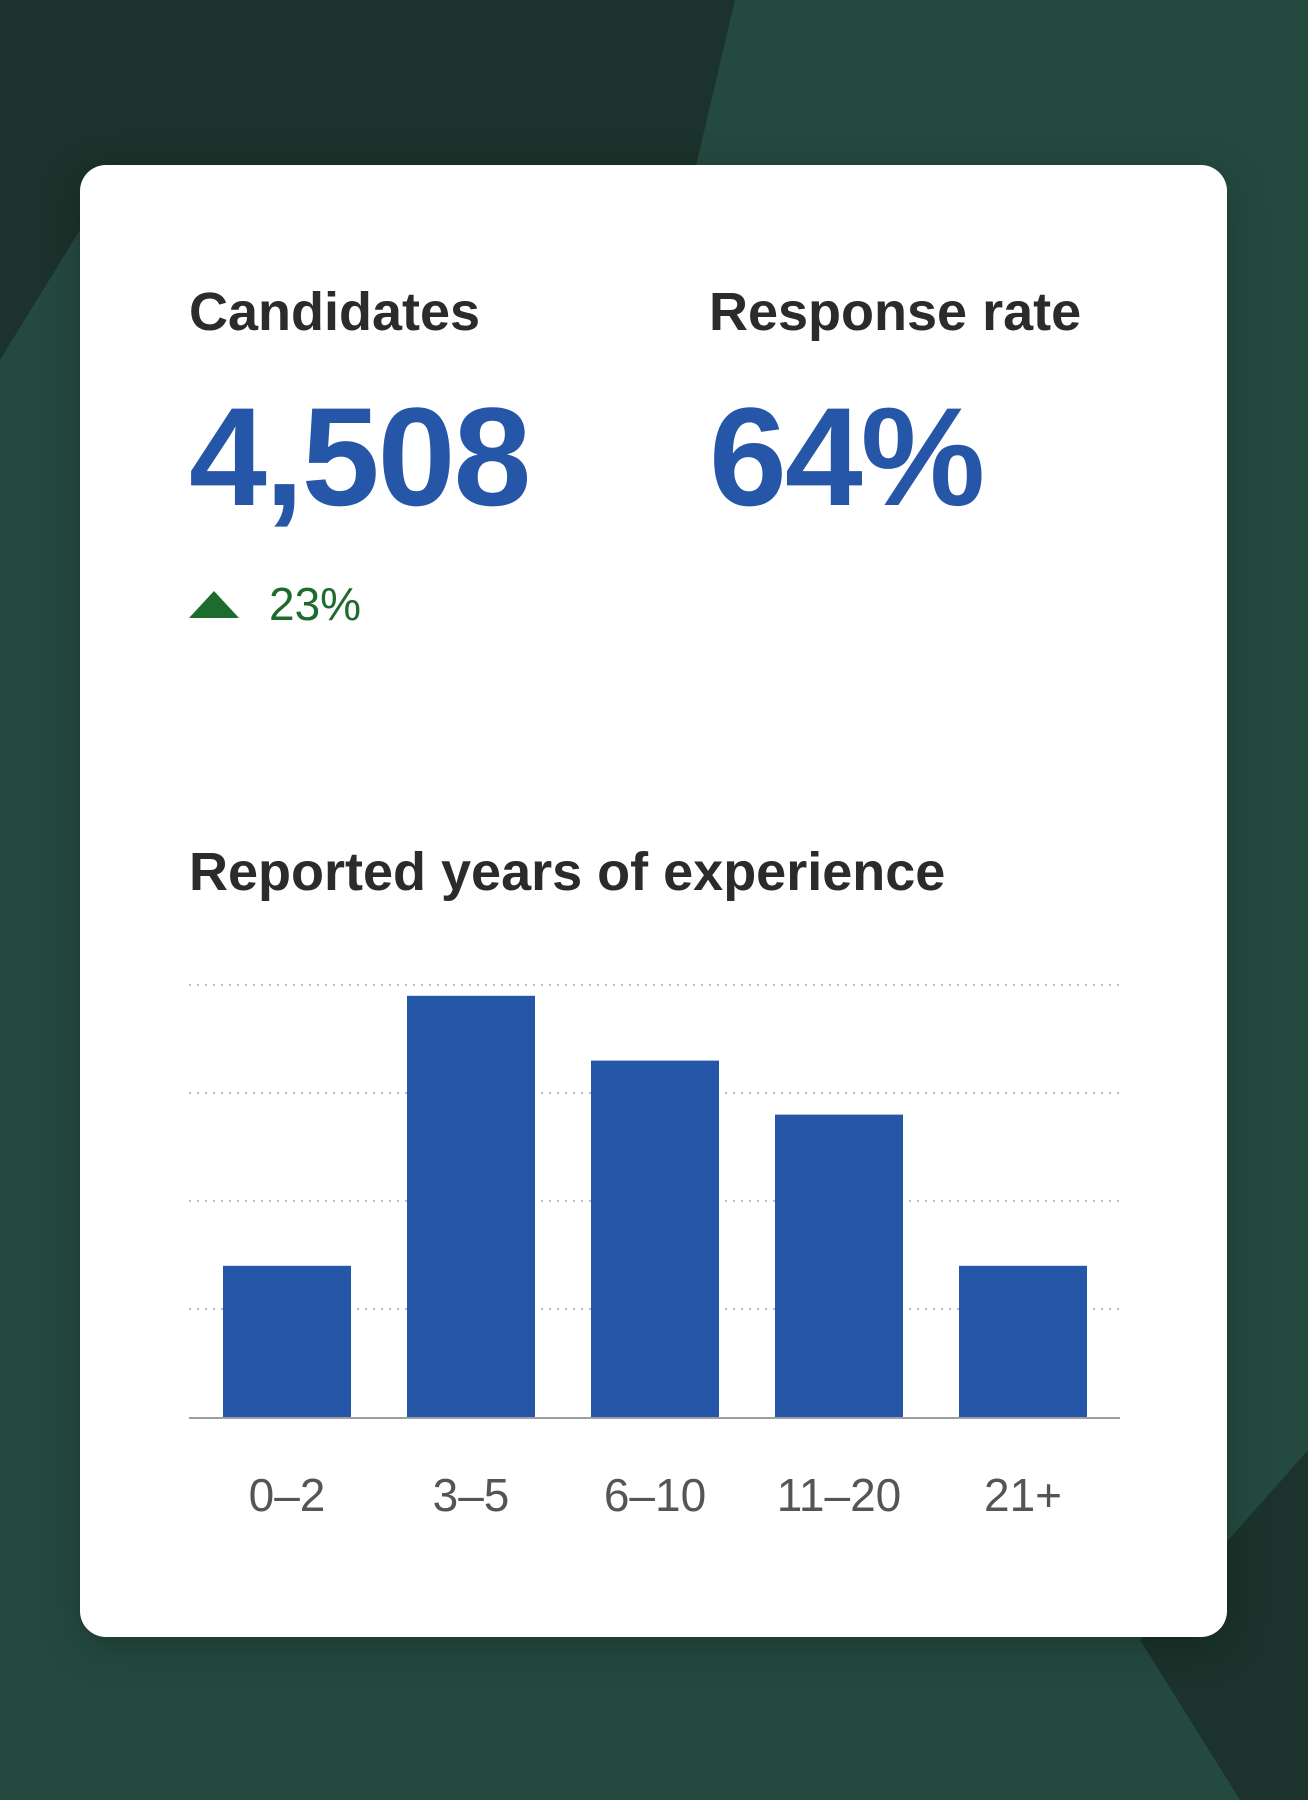 The height and width of the screenshot is (1800, 1308). I want to click on response-rate-stat: Response rate 64%, so click(895, 406).